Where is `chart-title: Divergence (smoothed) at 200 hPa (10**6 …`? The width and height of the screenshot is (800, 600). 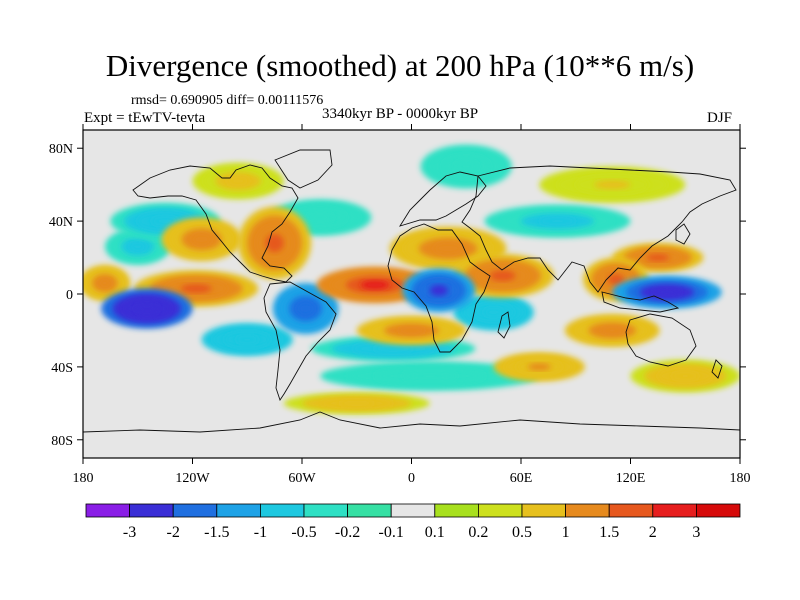 chart-title: Divergence (smoothed) at 200 hPa (10**6 … is located at coordinates (400, 65).